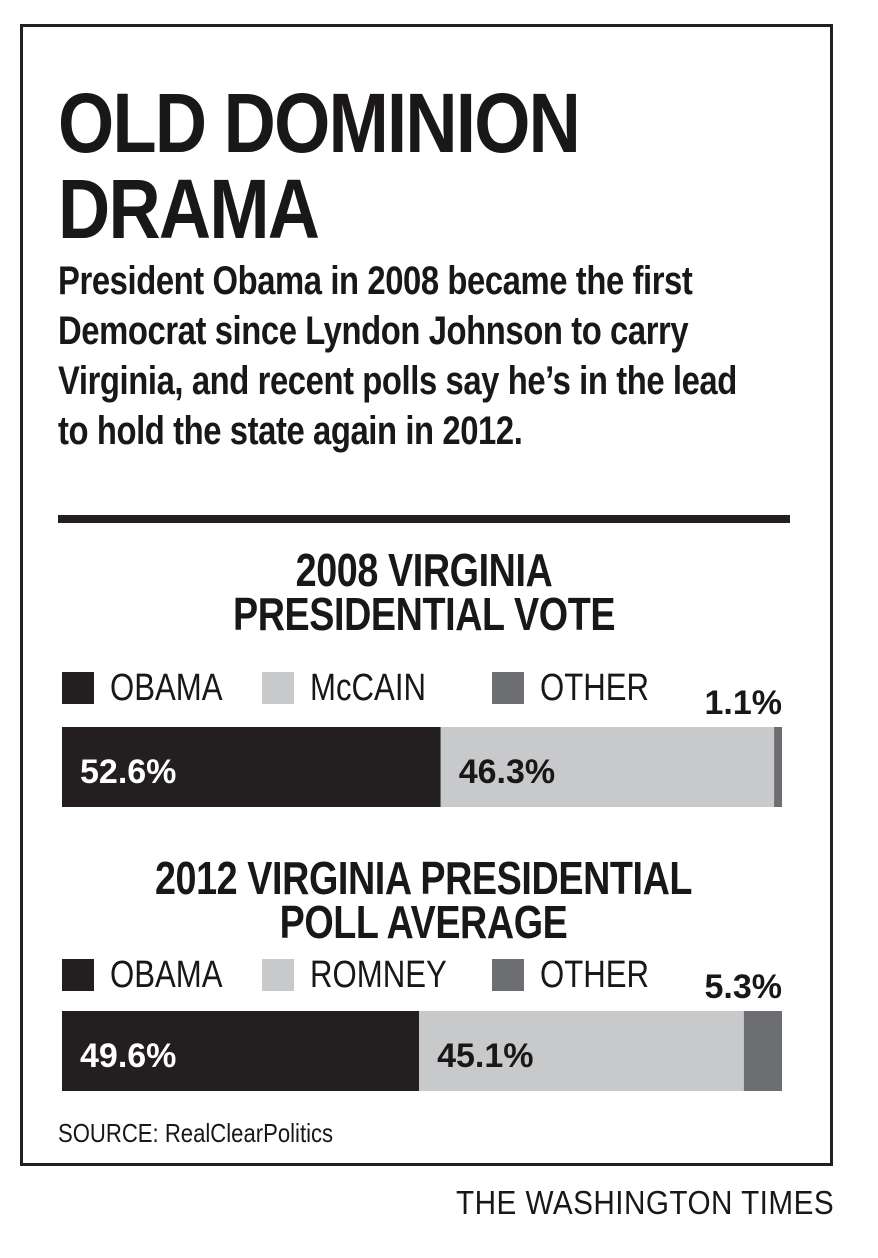 Image resolution: width=878 pixels, height=1258 pixels. What do you see at coordinates (508, 975) in the screenshot?
I see `legend-swatch-other-2012` at bounding box center [508, 975].